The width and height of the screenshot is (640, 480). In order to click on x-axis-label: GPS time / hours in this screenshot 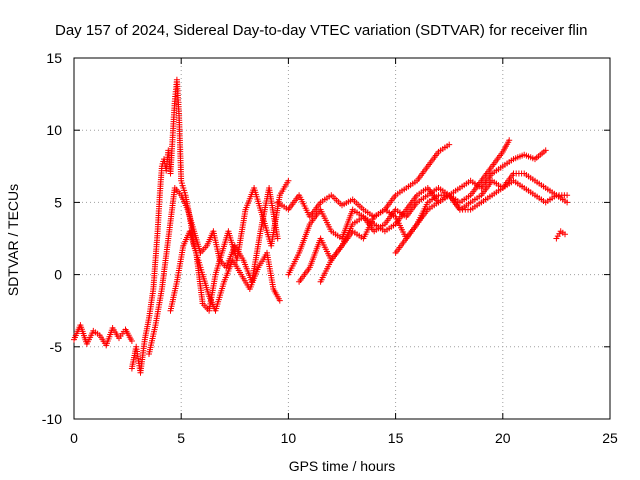, I will do `click(342, 466)`.